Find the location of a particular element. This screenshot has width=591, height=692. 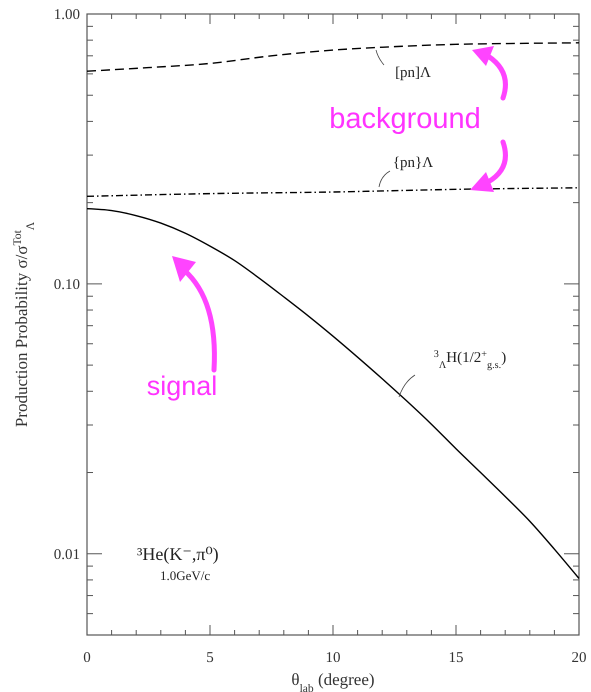

line-series is located at coordinates (333, 192).